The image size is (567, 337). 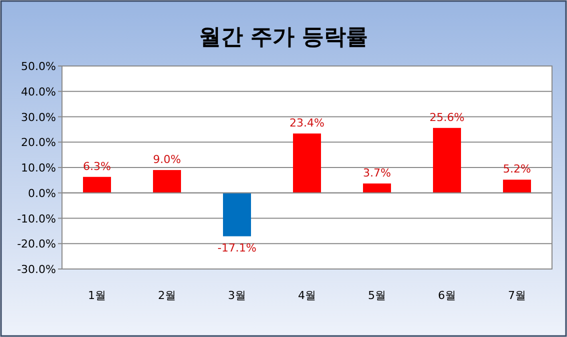 What do you see at coordinates (42, 193) in the screenshot?
I see `y-tick-label: 0.0%` at bounding box center [42, 193].